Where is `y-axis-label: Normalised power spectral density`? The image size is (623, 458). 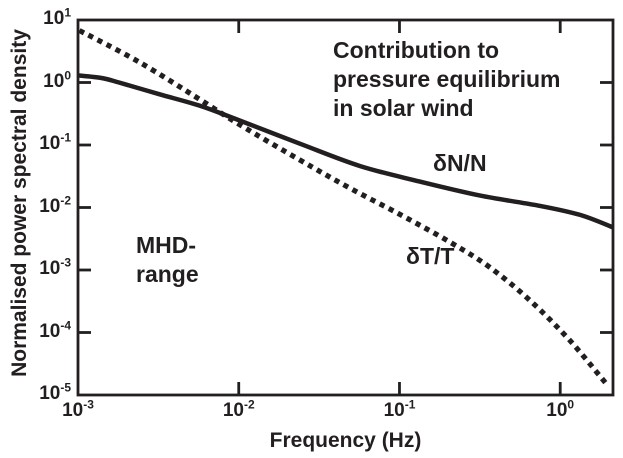
y-axis-label: Normalised power spectral density is located at coordinates (19, 203).